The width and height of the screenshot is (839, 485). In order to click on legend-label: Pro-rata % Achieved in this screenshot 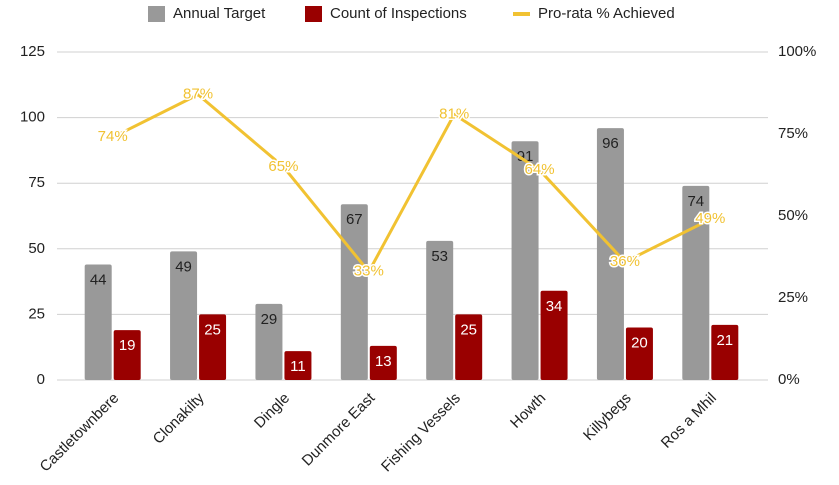, I will do `click(606, 13)`.